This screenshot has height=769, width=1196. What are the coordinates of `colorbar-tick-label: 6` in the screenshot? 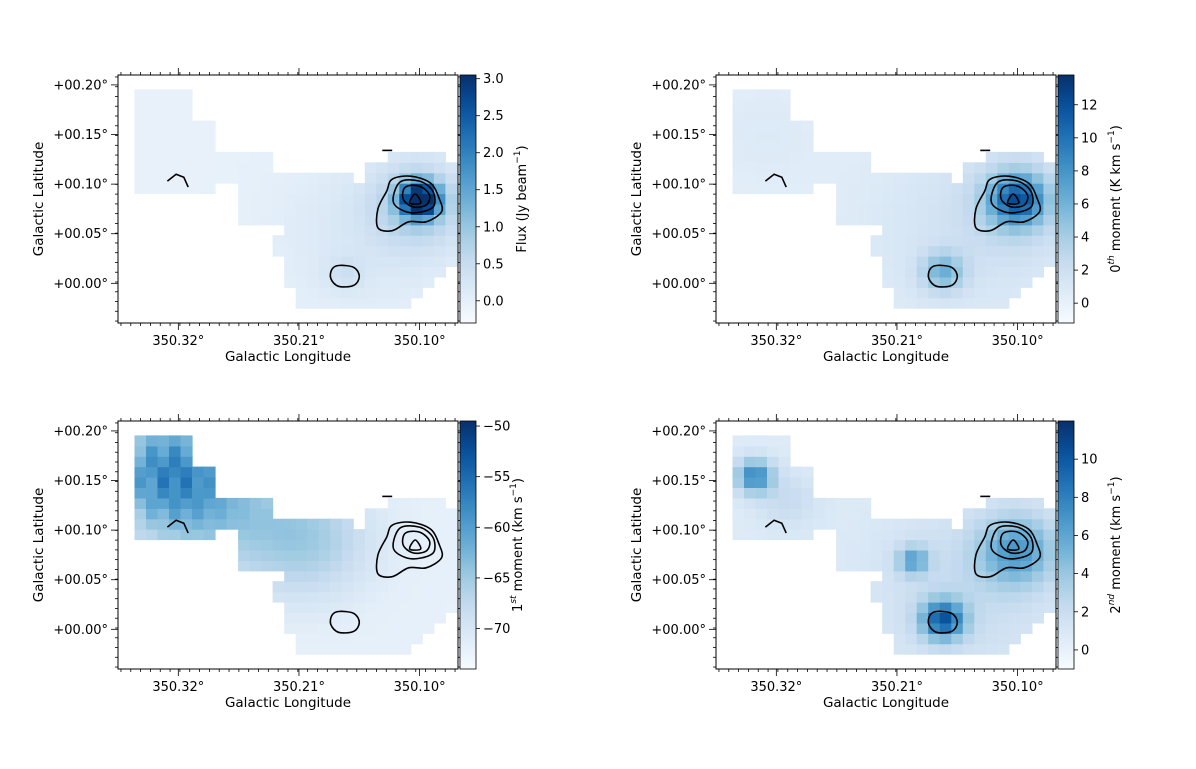 It's located at (1085, 204).